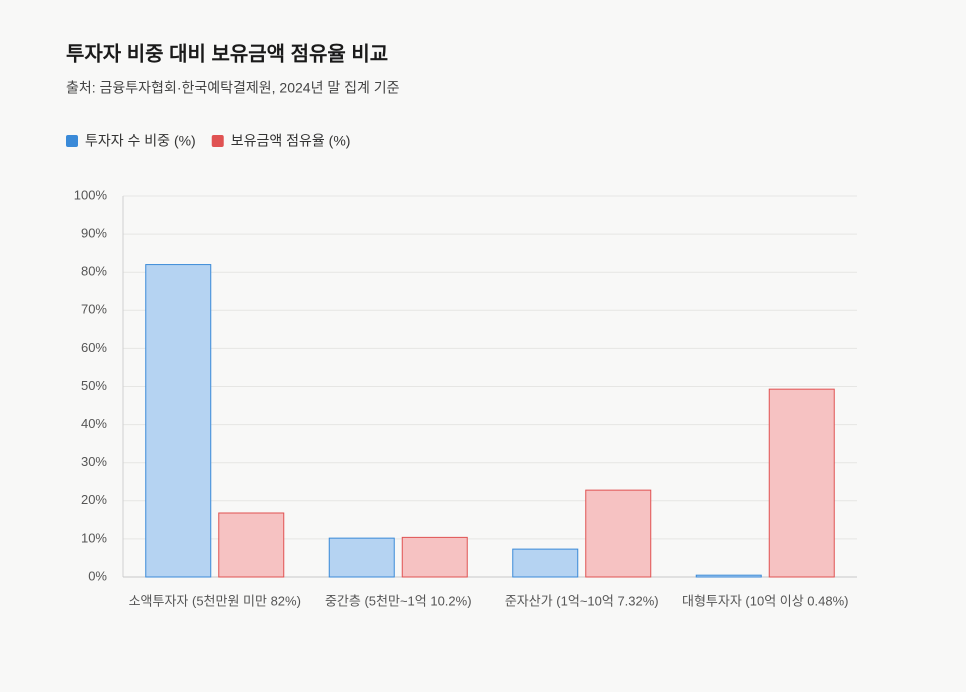 Image resolution: width=966 pixels, height=692 pixels. What do you see at coordinates (94, 233) in the screenshot?
I see `y-tick-label: 90%` at bounding box center [94, 233].